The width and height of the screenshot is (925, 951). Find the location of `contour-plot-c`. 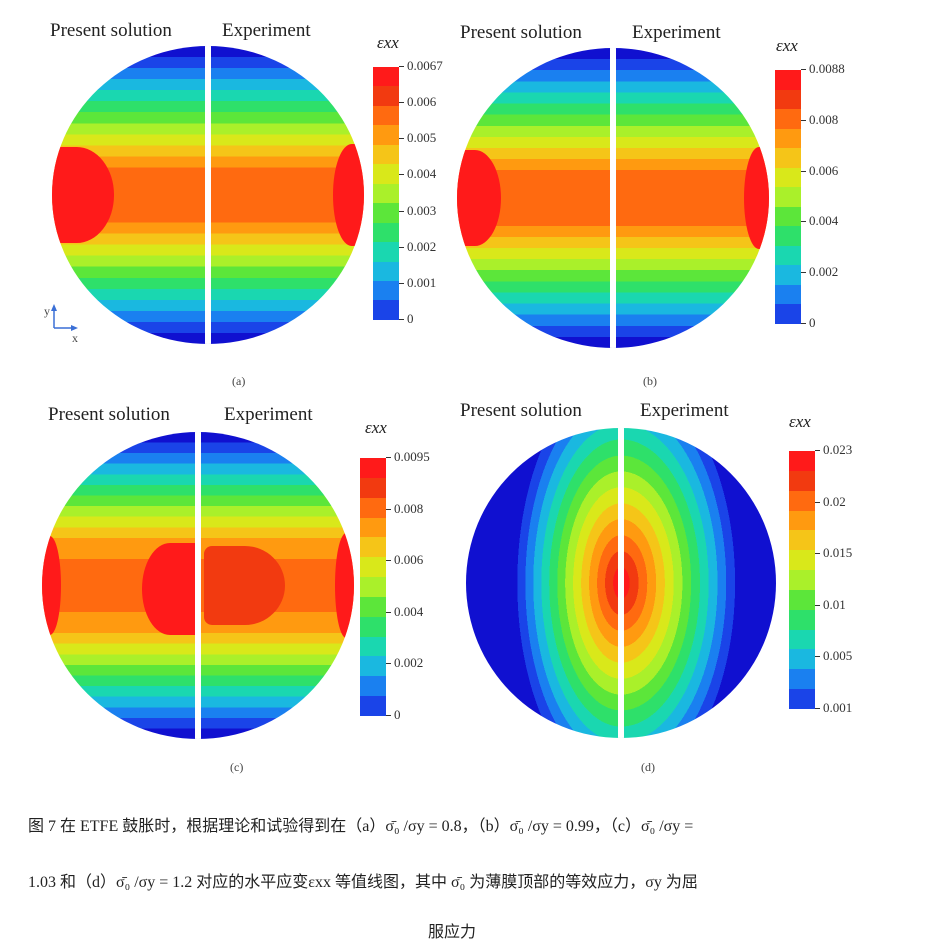

contour-plot-c is located at coordinates (198, 585).